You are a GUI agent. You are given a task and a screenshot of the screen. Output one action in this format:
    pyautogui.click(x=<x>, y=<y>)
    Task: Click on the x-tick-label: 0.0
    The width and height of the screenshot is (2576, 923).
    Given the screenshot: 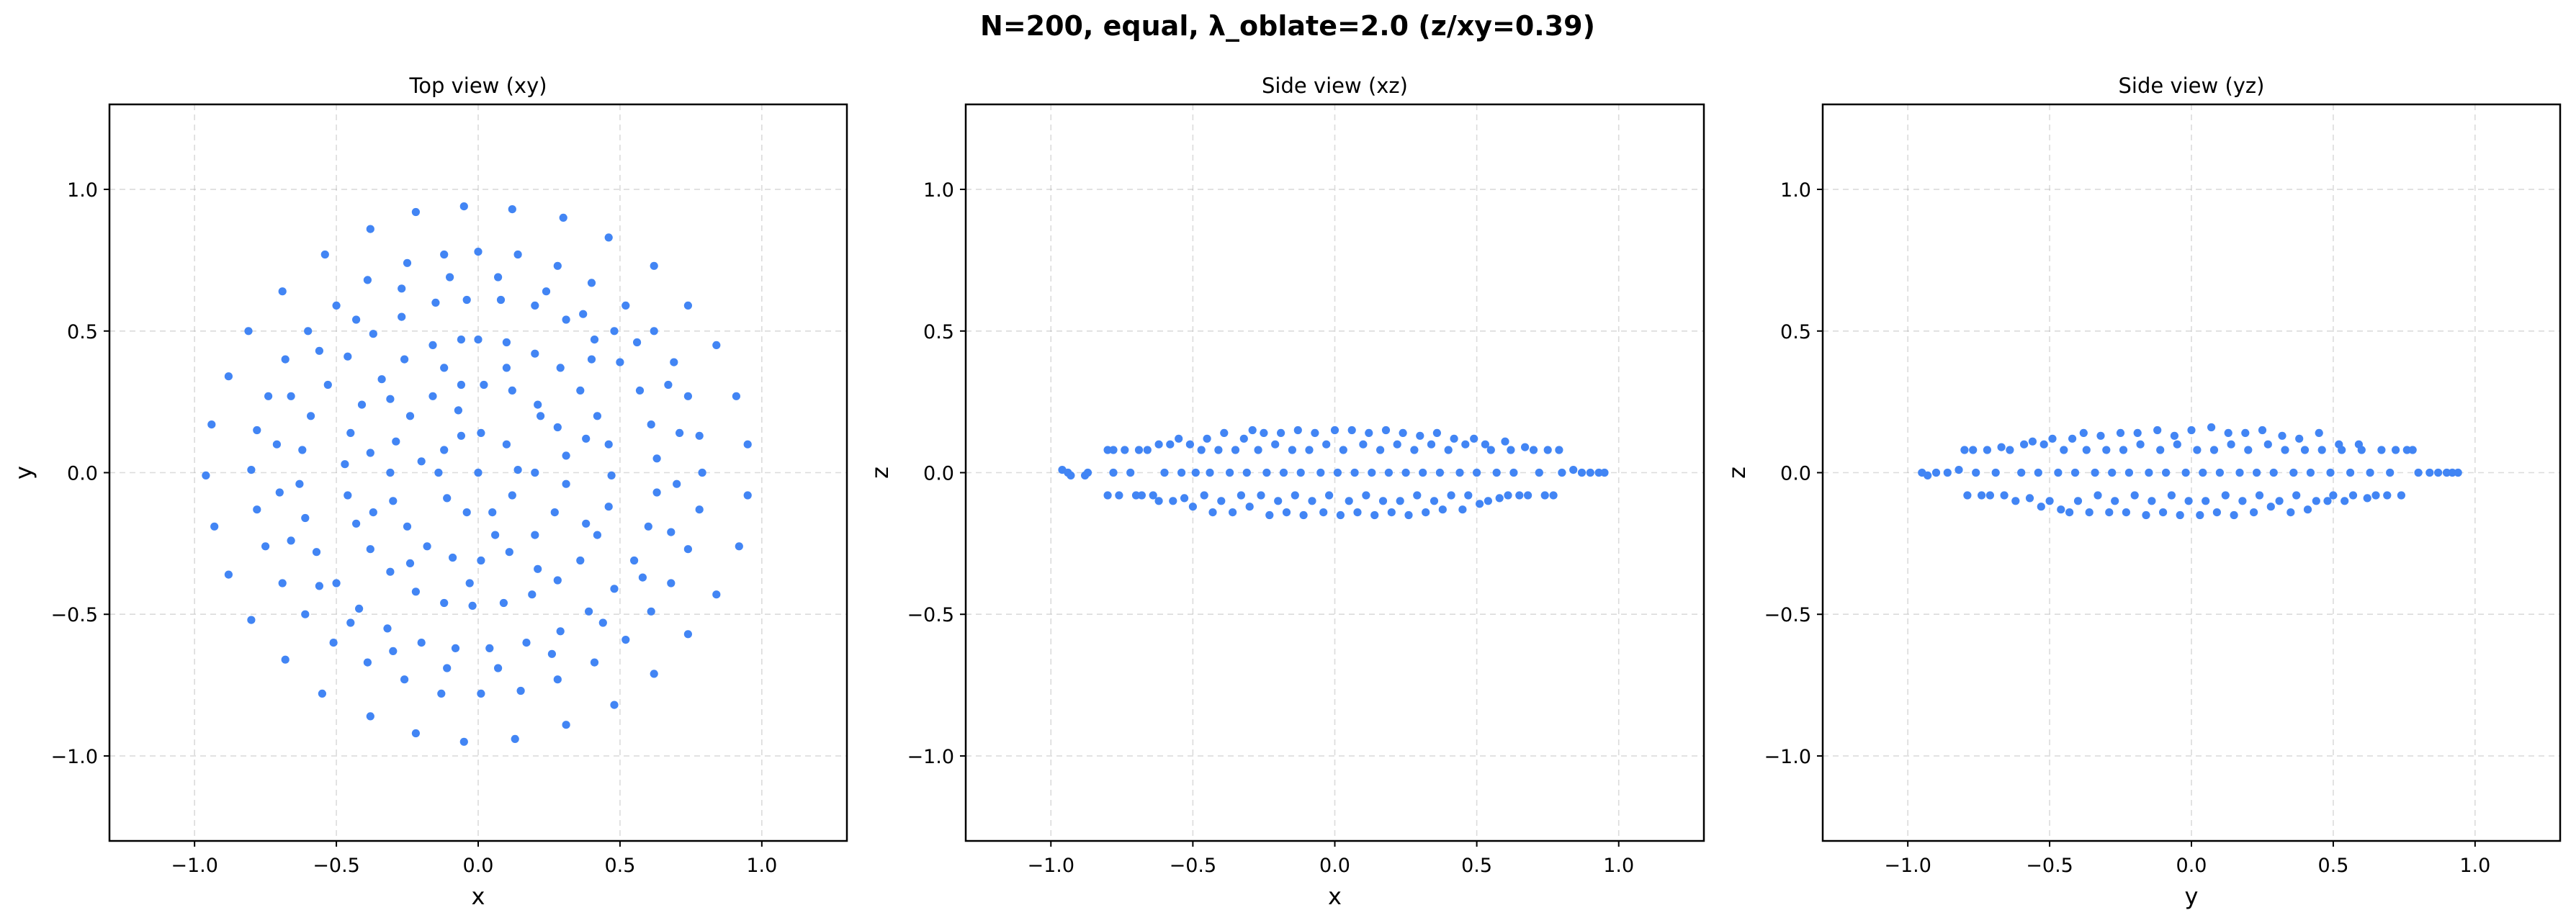 What is the action you would take?
    pyautogui.click(x=2191, y=866)
    